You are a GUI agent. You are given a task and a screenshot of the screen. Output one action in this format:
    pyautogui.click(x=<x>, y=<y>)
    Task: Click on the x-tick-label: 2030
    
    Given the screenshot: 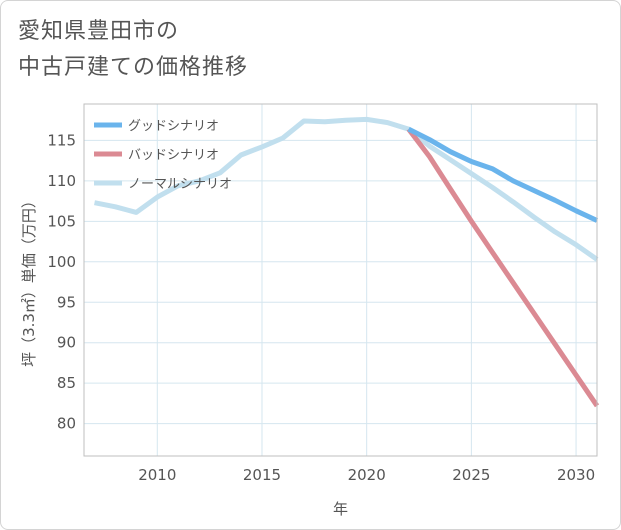 What is the action you would take?
    pyautogui.click(x=576, y=475)
    